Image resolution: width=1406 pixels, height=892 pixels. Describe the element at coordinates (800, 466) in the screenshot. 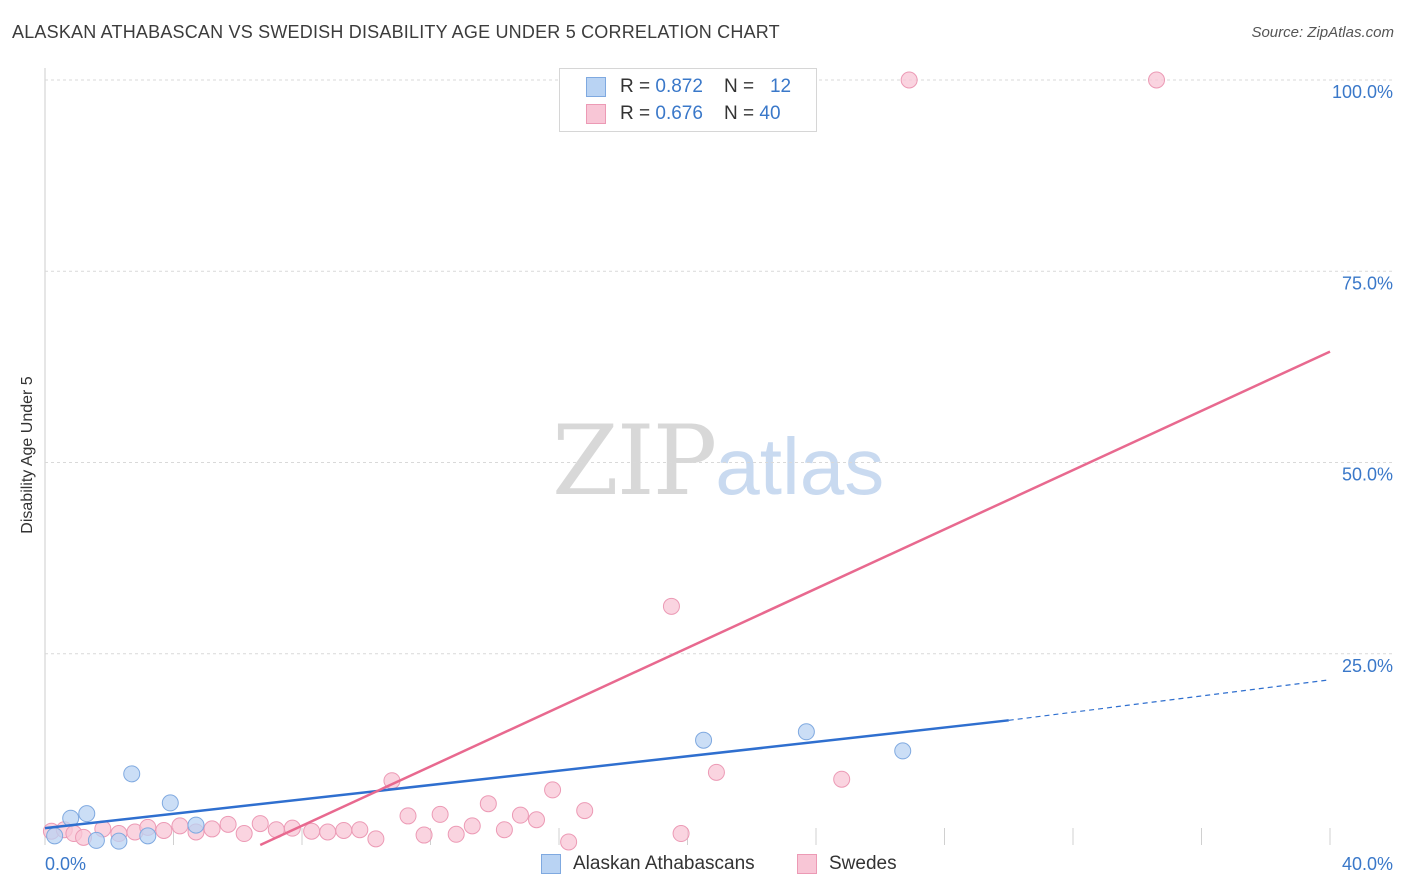

I see `watermark-atlas: atlas` at that location.